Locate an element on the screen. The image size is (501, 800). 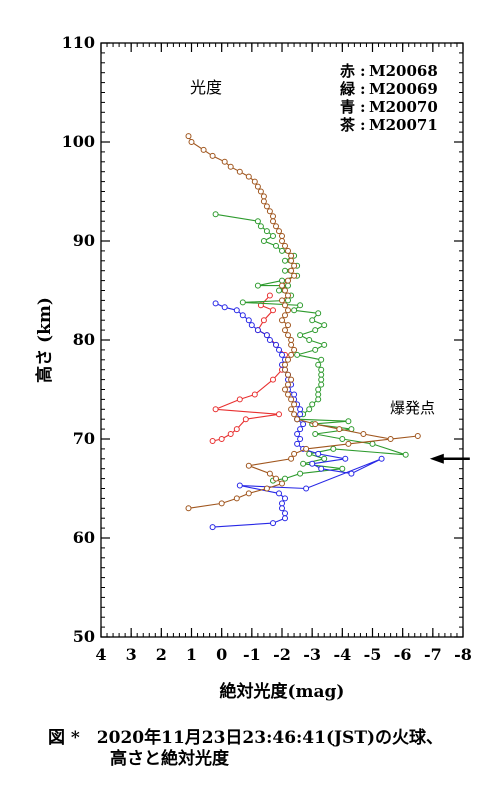
x-tick-labels: 4 3 2 1 0 -1 -2 -3 -4 -5 -6 -7 -8 is located at coordinates (283, 654).